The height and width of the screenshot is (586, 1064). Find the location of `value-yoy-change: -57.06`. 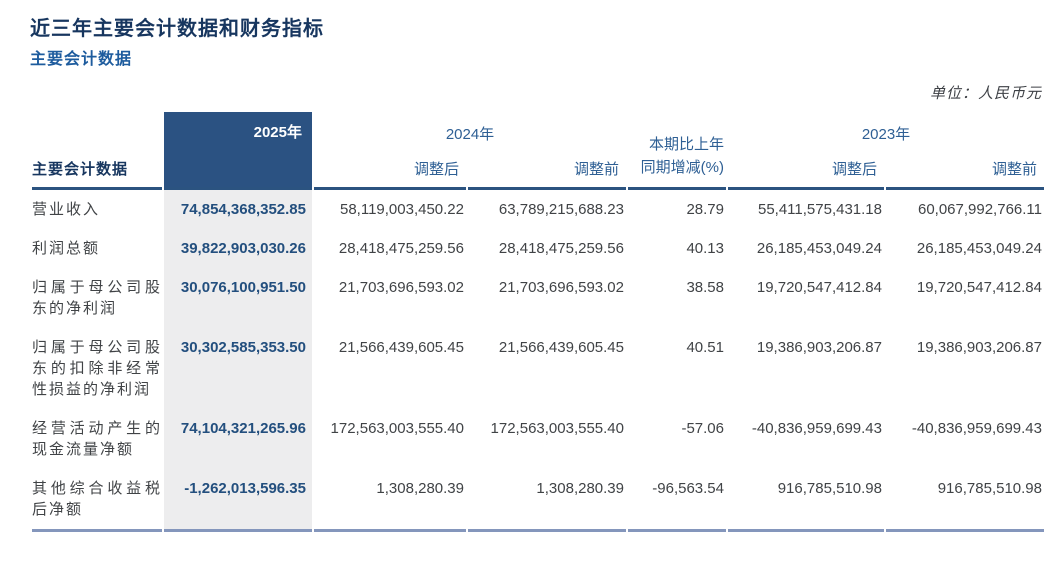

value-yoy-change: -57.06 is located at coordinates (702, 428).